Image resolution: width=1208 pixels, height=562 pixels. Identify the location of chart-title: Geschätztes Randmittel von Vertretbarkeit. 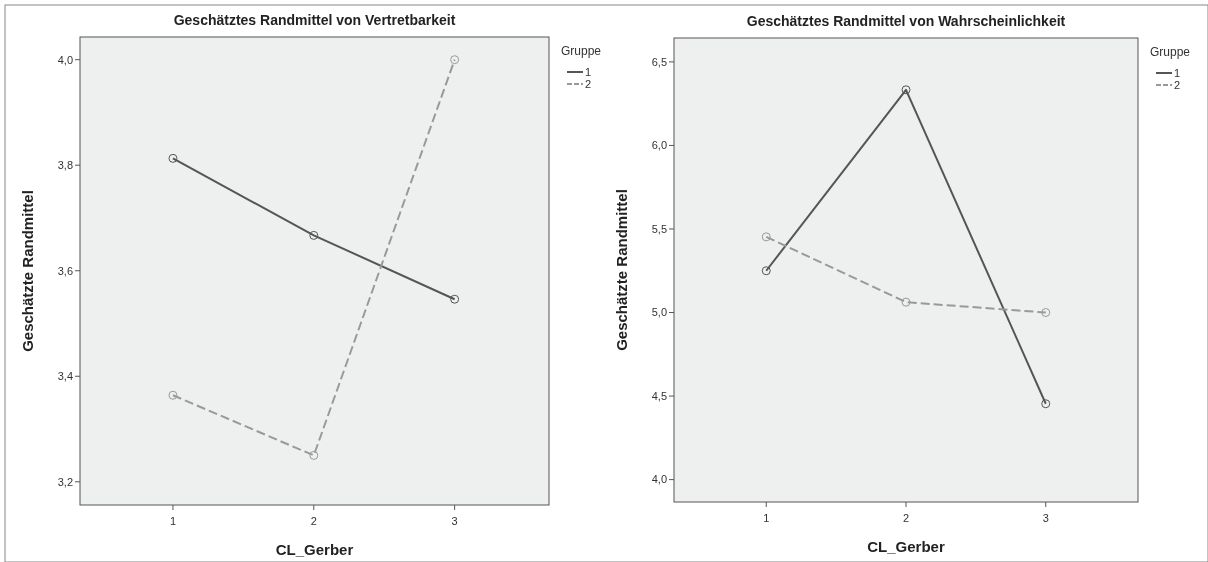
(314, 20).